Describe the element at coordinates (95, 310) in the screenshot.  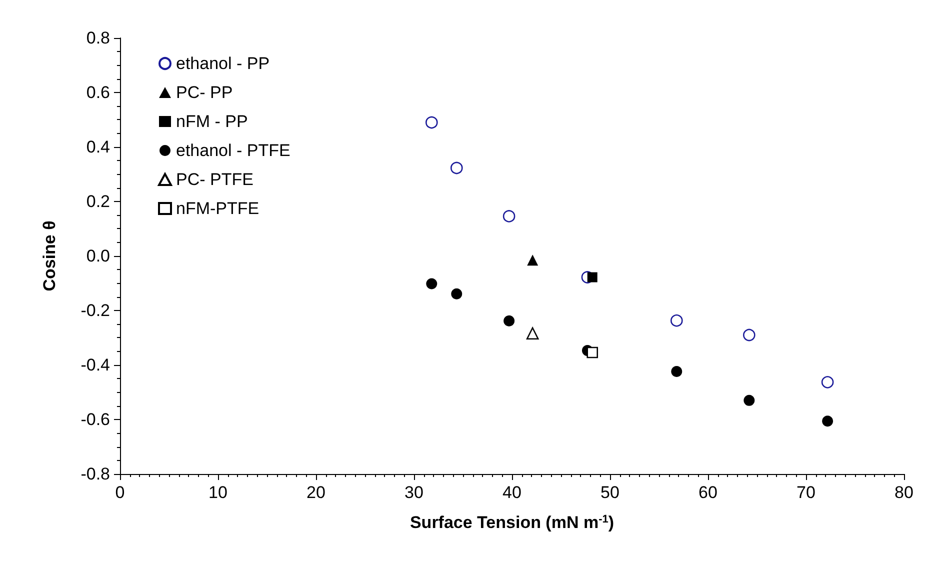
I see `y-tick-label: -0.2` at that location.